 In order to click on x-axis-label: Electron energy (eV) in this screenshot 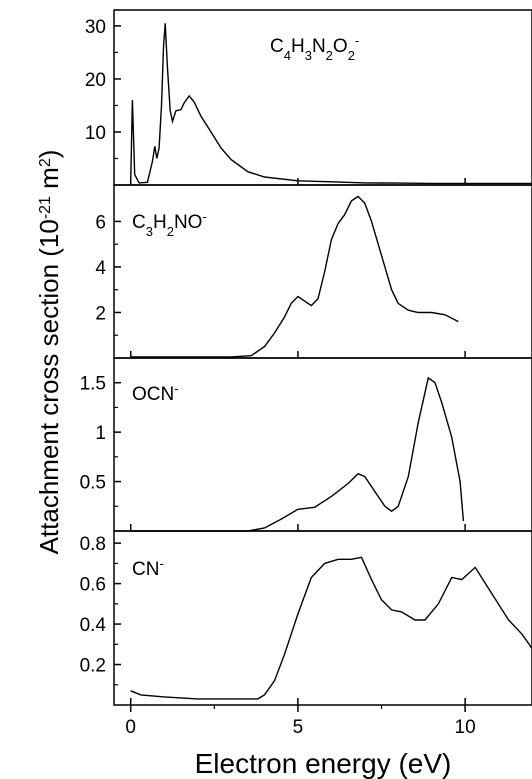, I will do `click(323, 763)`.